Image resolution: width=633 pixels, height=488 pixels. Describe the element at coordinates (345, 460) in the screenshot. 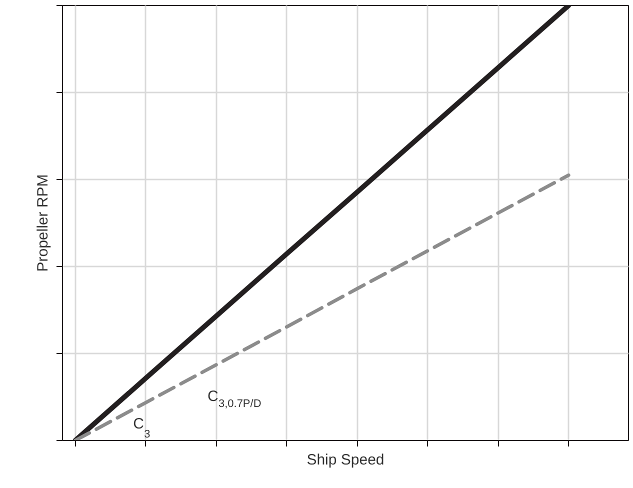

I see `x-axis-title: Ship Speed` at that location.